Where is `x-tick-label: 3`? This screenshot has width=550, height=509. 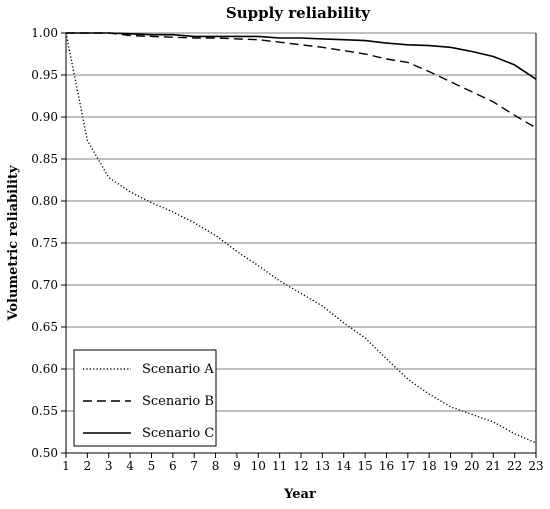 x-tick-label: 3 is located at coordinates (109, 466).